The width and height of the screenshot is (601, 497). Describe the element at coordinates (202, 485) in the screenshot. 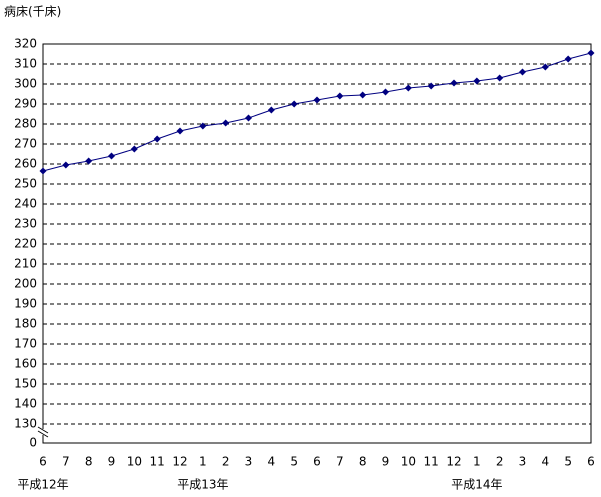

I see `year-label: 平成13年` at that location.